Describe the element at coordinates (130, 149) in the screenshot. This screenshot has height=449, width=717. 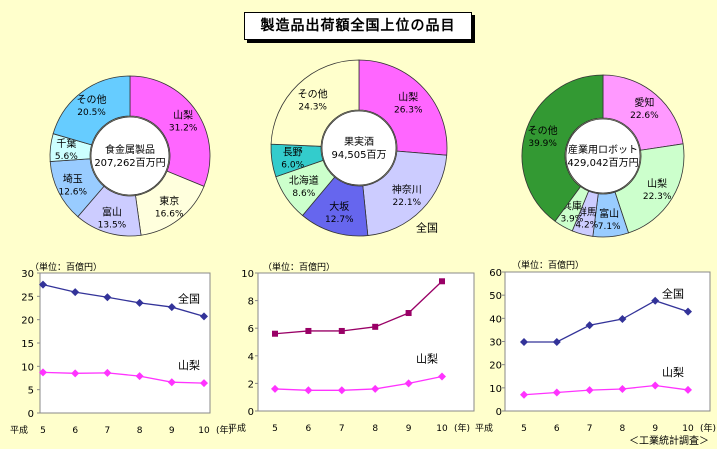
I see `pie-center-title: 食金属製品` at that location.